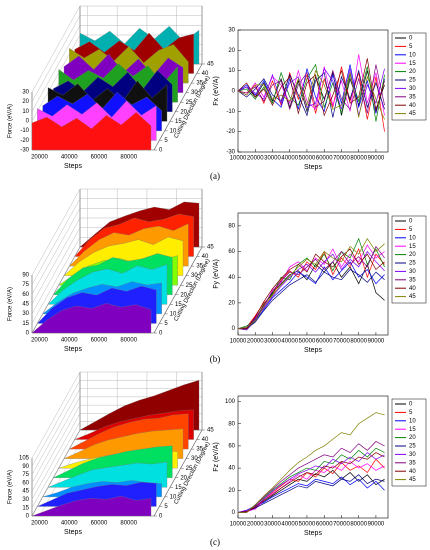 The image size is (430, 550). Describe the element at coordinates (412, 247) in the screenshot. I see `legend-label: 15` at that location.